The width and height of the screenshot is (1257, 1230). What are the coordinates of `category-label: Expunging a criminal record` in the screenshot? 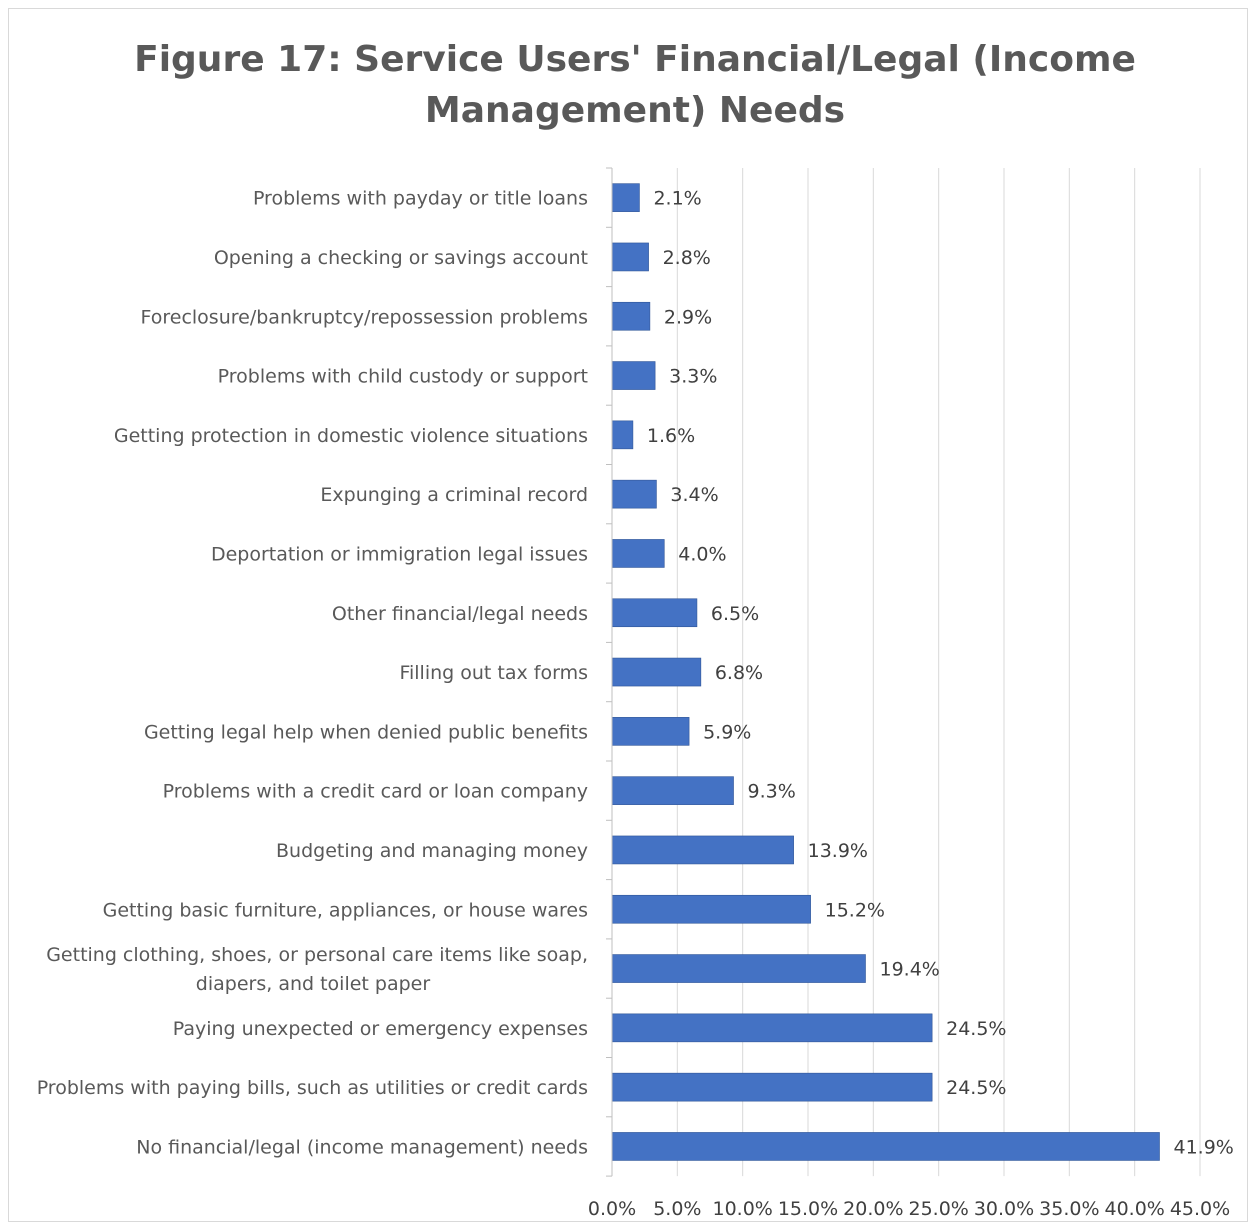 It's located at (454, 495).